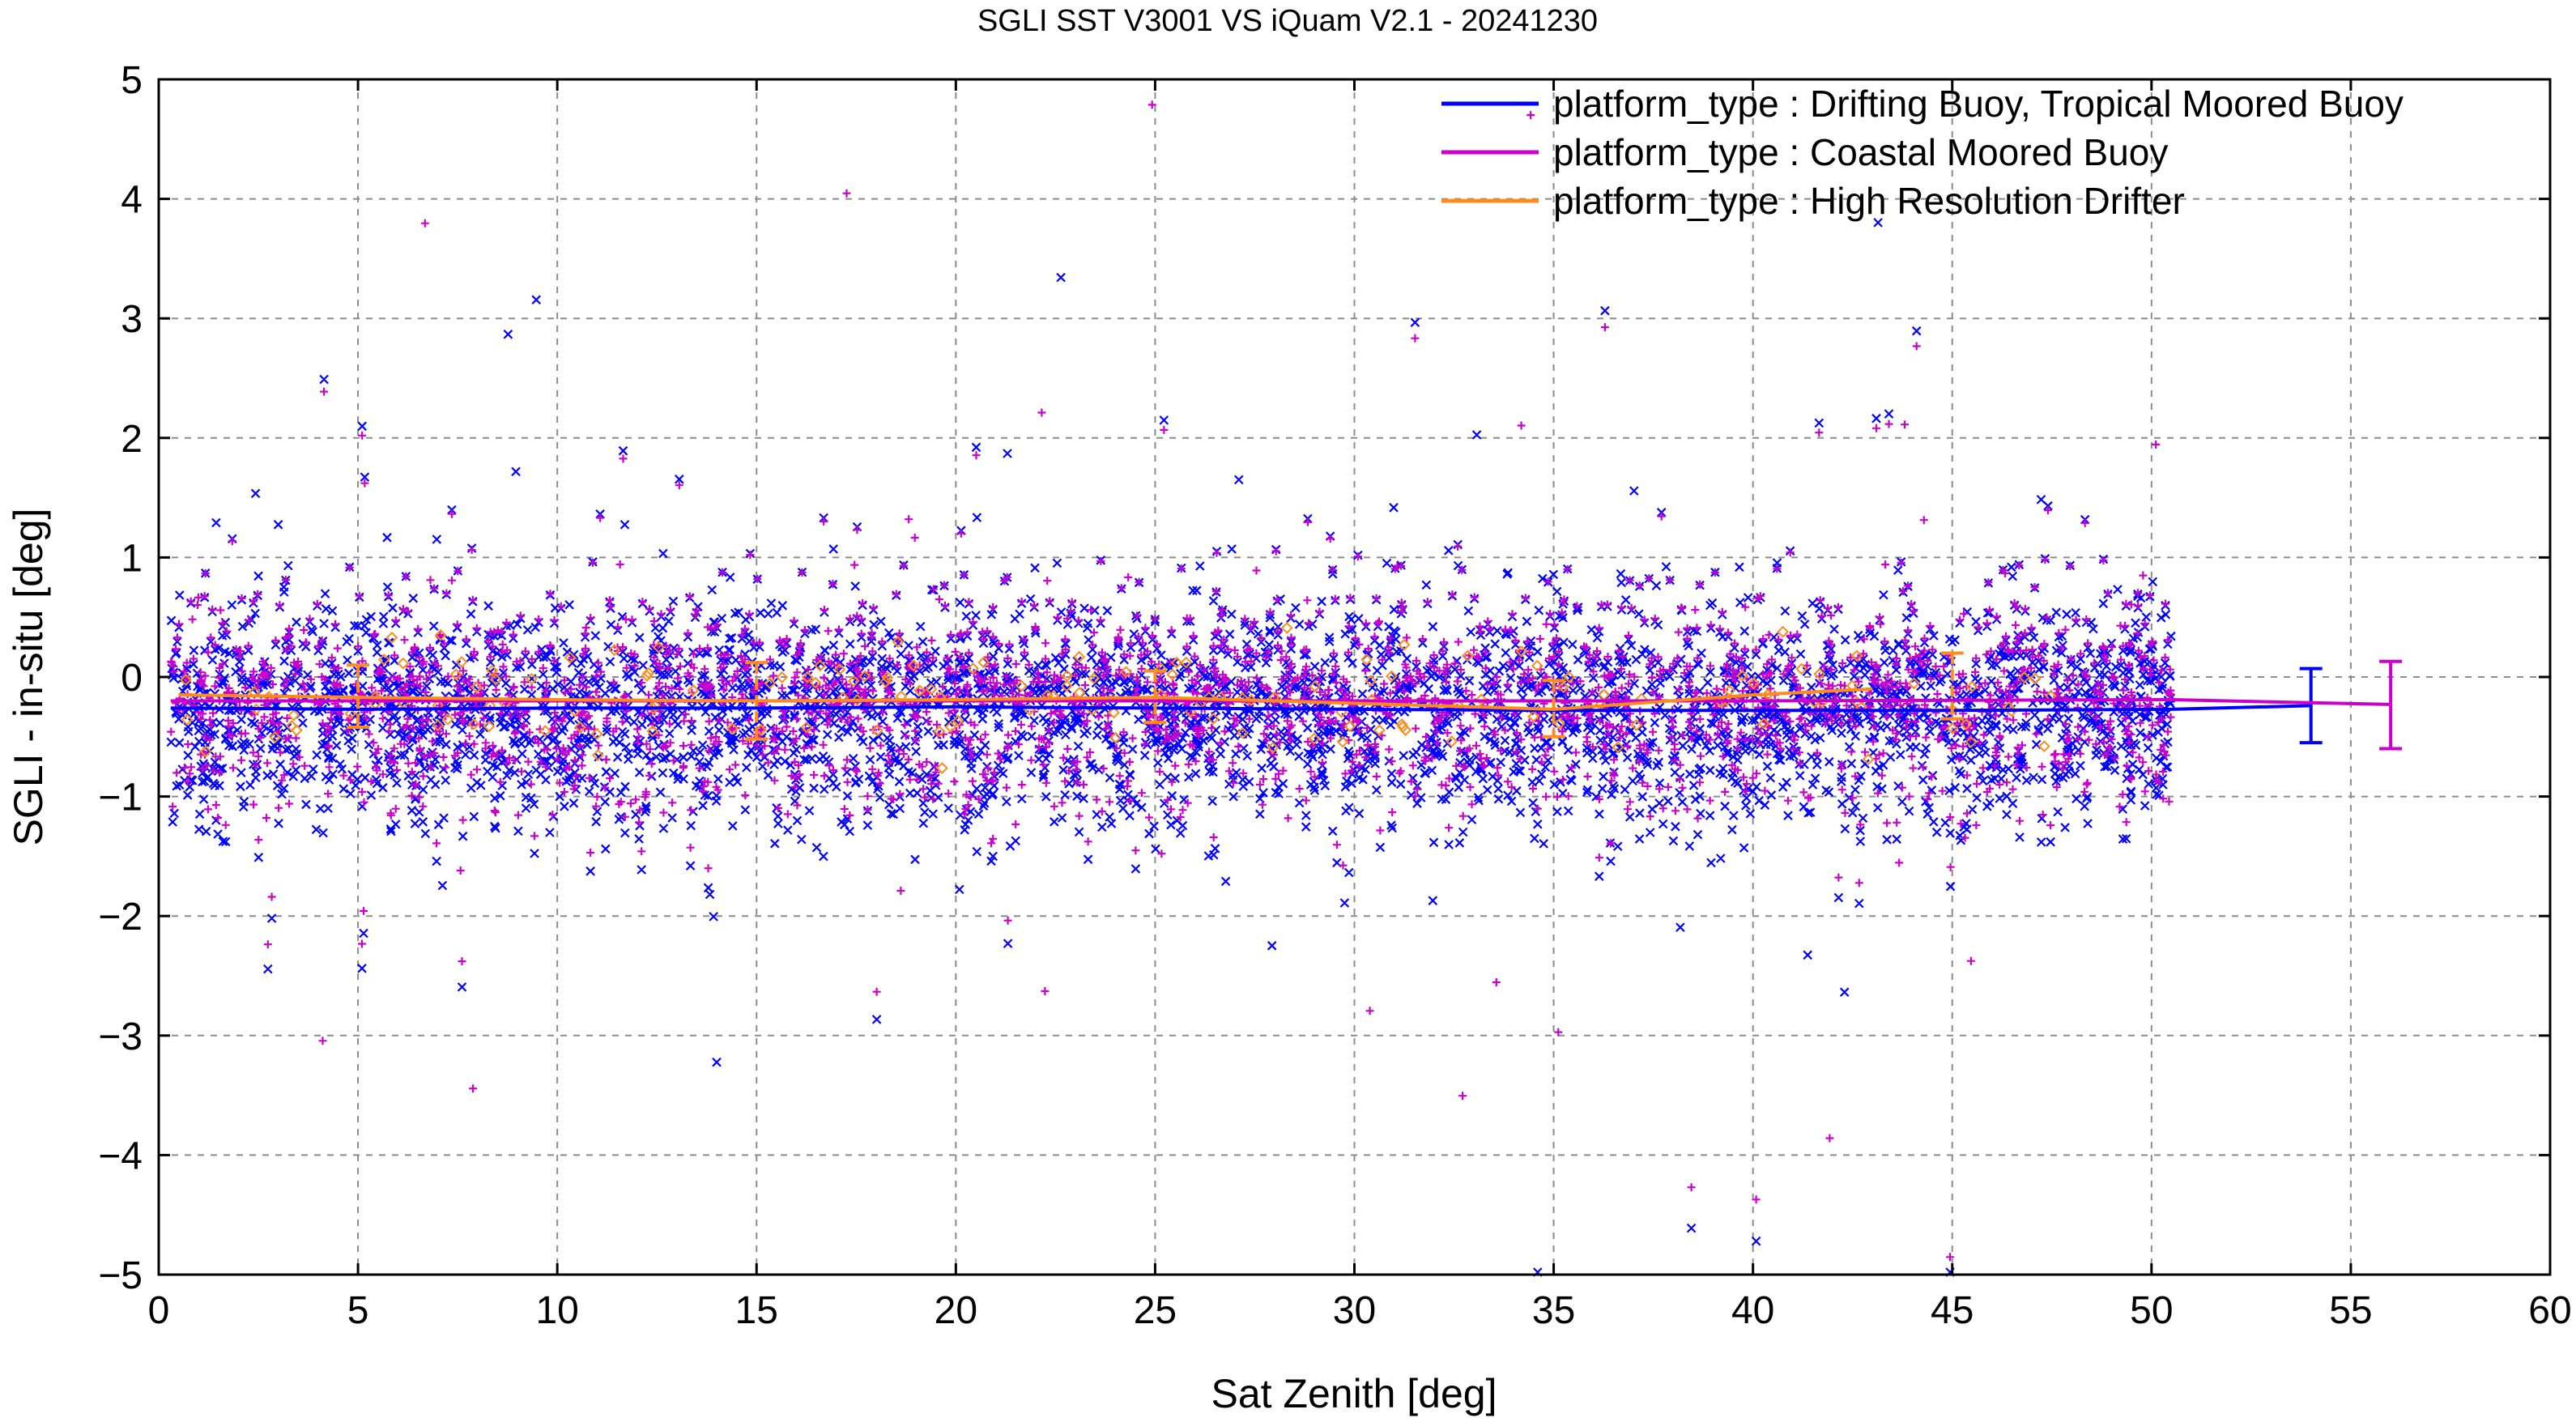 The height and width of the screenshot is (1422, 2576). What do you see at coordinates (1287, 21) in the screenshot?
I see `chart-title: SGLI SST V3001 VS iQuam V2.1 - 20241230` at bounding box center [1287, 21].